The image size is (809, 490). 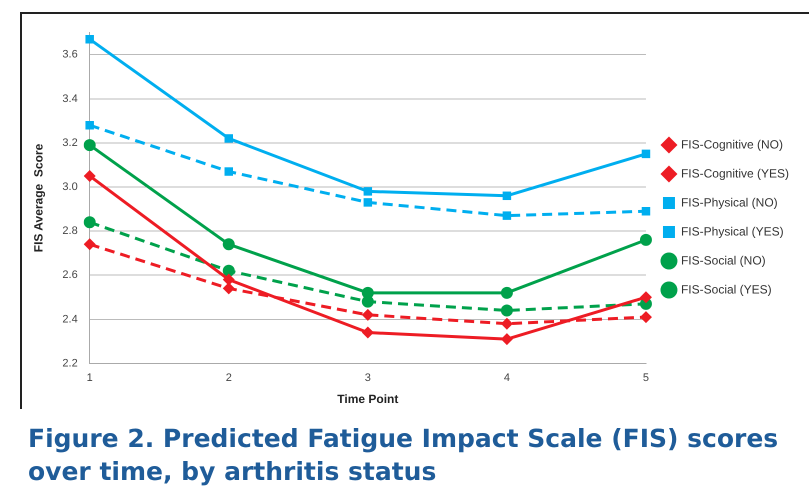 What do you see at coordinates (731, 144) in the screenshot?
I see `legend-label: FIS-Cognitive (NO)` at bounding box center [731, 144].